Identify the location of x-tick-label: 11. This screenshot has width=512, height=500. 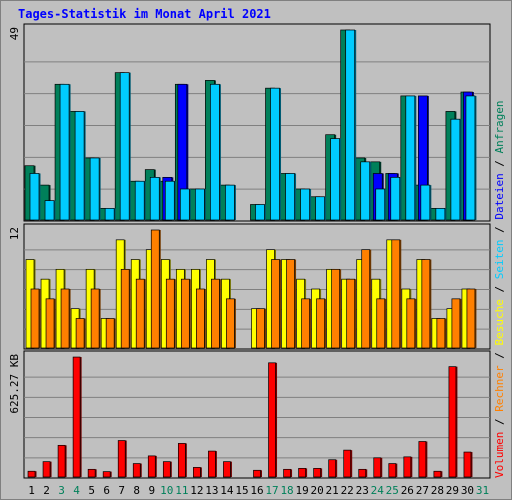
(181, 490).